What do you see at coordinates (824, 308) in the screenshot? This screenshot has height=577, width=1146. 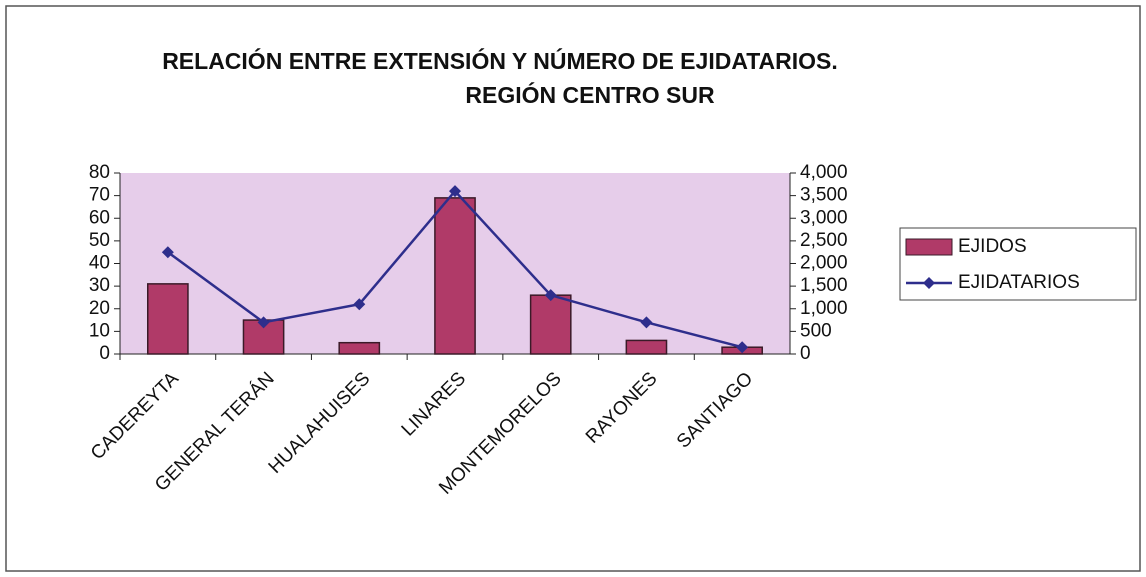 I see `y2-tick-label: 1,000` at bounding box center [824, 308].